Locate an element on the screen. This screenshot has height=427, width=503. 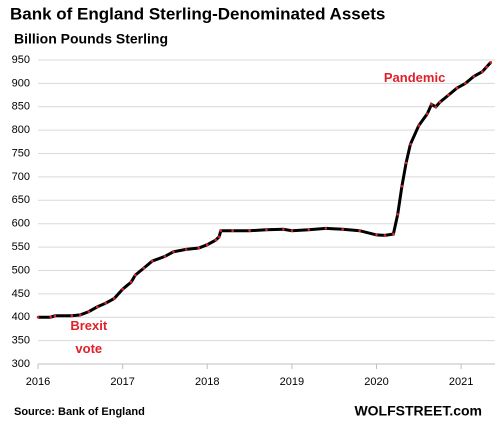
y-tick-label: 650 is located at coordinates (21, 200).